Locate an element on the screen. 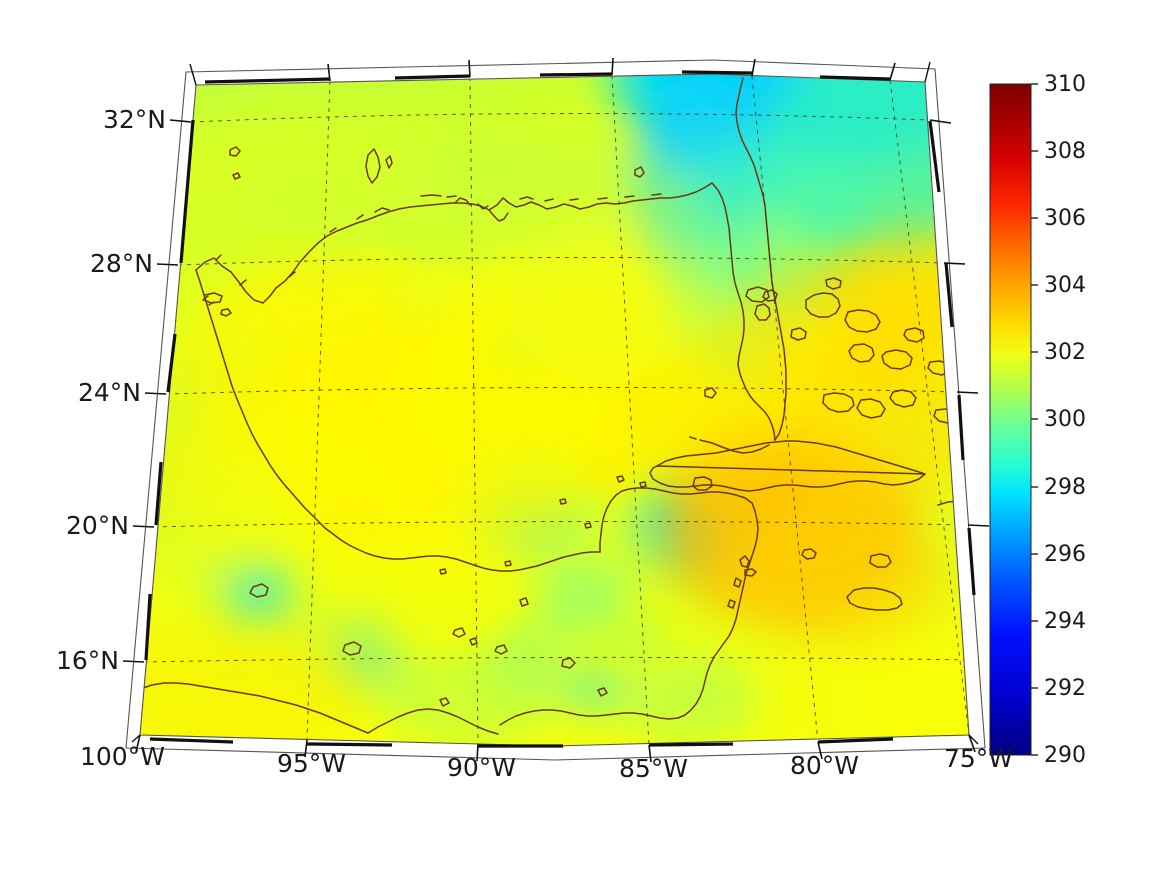 The width and height of the screenshot is (1167, 875). lon-tick-label-100W: 100°W is located at coordinates (122, 756).